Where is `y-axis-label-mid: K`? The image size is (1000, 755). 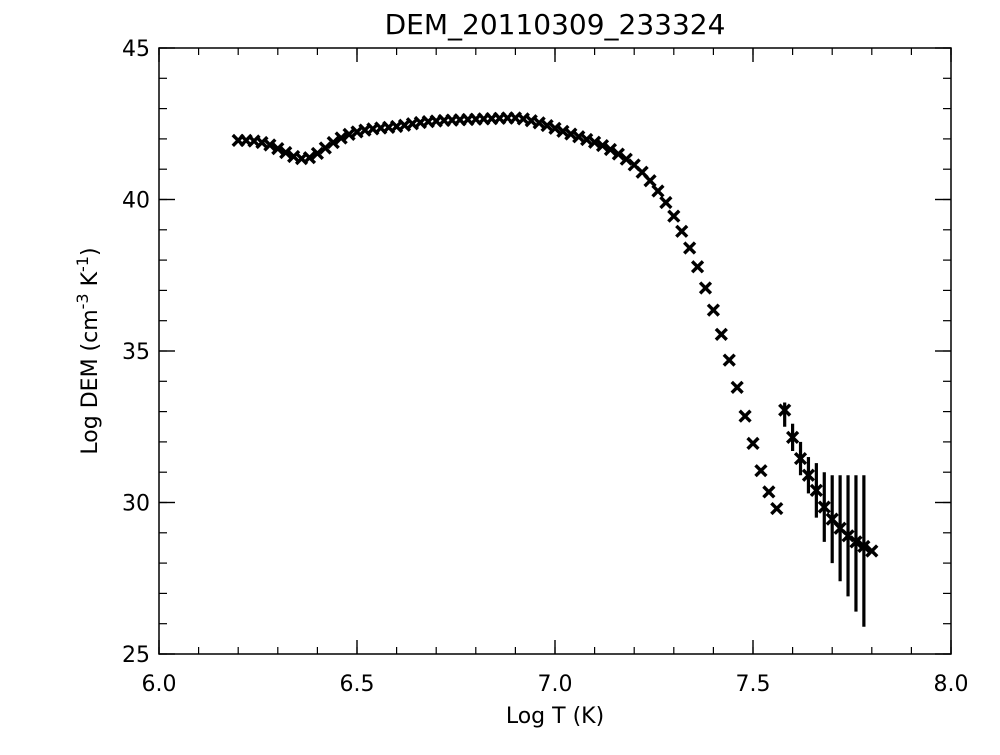
y-axis-label-mid: K is located at coordinates (90, 282).